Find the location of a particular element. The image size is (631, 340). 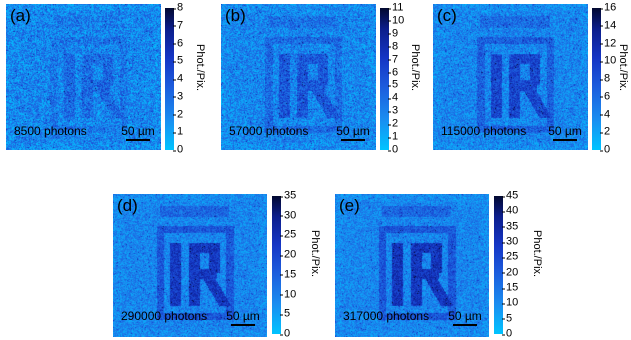

panel-label: (b) is located at coordinates (235, 15).